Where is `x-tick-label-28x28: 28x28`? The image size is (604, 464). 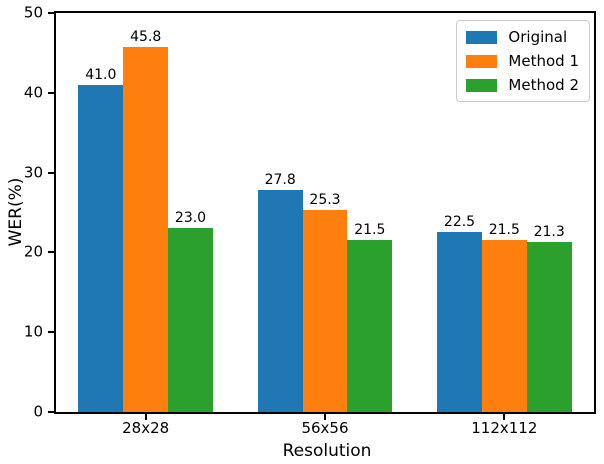 x-tick-label-28x28: 28x28 is located at coordinates (146, 428).